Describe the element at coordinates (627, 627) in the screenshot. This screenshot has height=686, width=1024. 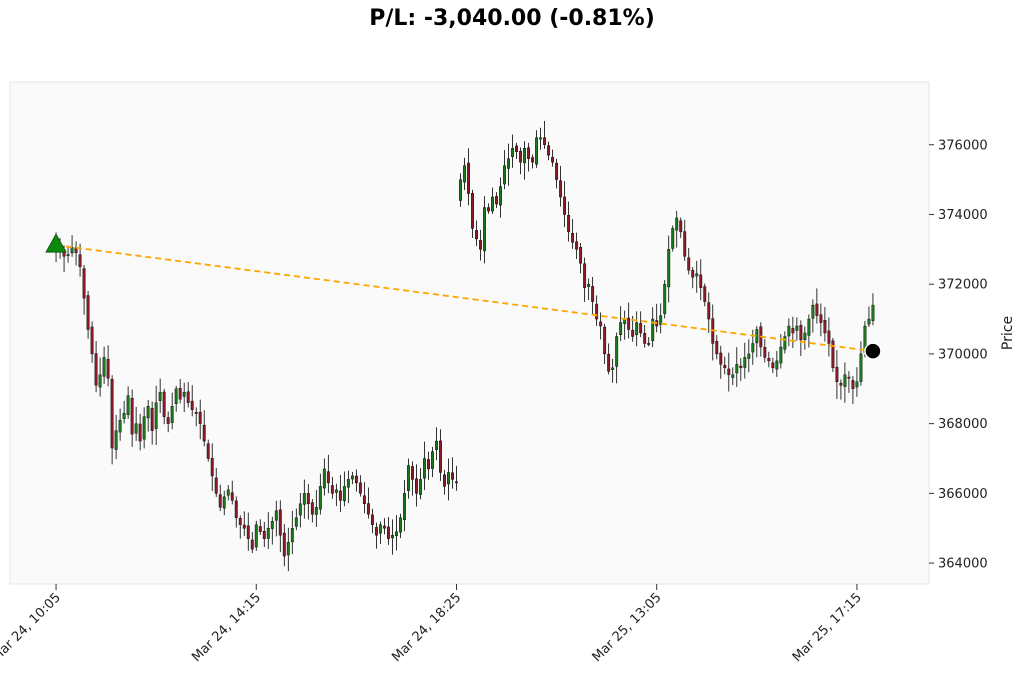
I see `x-tick-label: Mar 25, 13:05` at that location.